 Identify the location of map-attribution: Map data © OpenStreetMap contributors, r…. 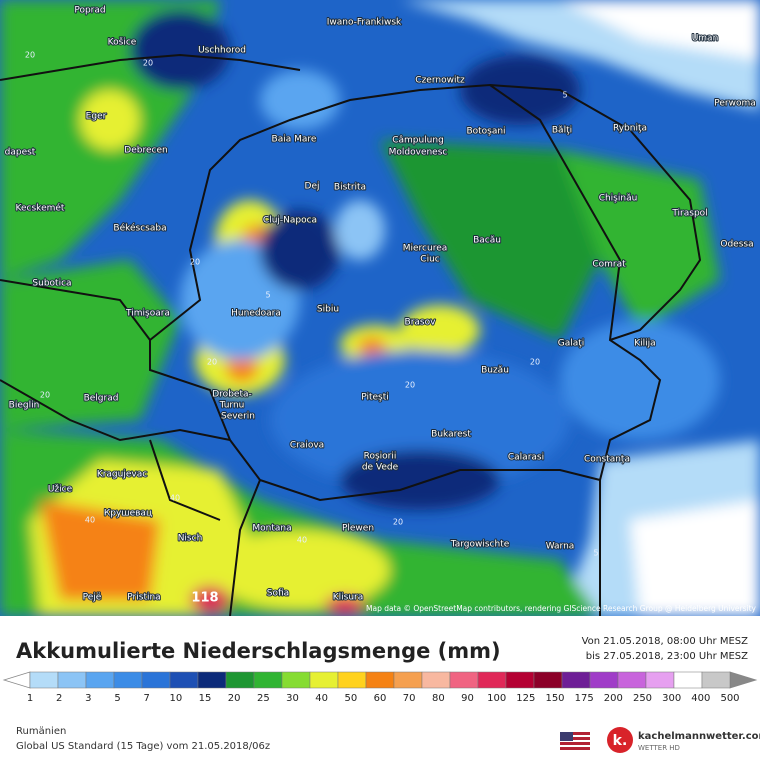
(561, 608).